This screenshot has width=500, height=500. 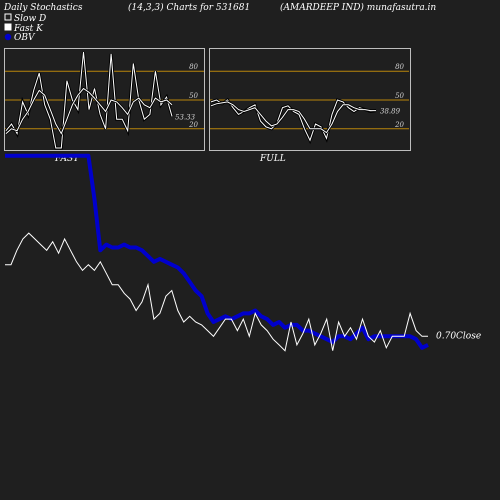 What do you see at coordinates (399, 125) in the screenshot?
I see `full-y-tick-20: 20` at bounding box center [399, 125].